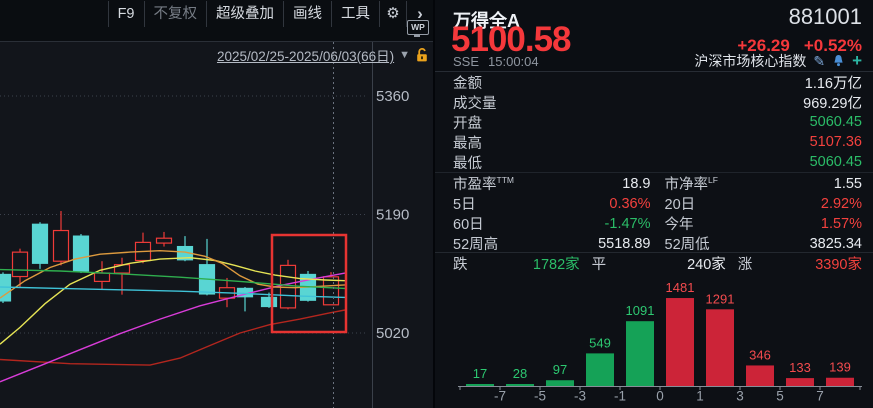 The image size is (873, 408). What do you see at coordinates (419, 14) in the screenshot?
I see `chevron-right-icon: ›` at bounding box center [419, 14].